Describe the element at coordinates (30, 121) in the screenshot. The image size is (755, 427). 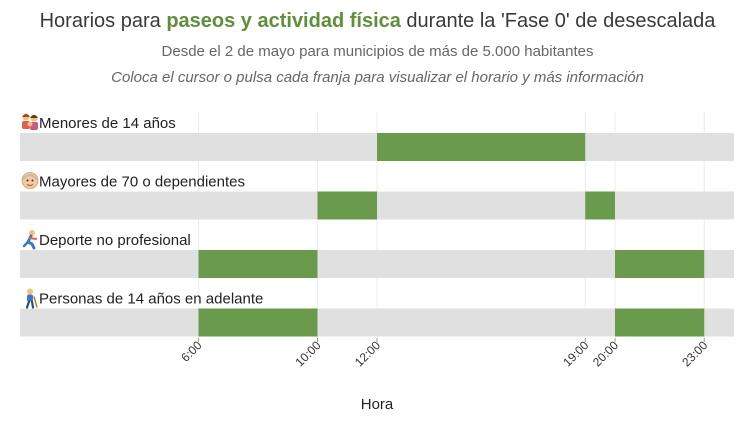
I see `family-icon` at that location.